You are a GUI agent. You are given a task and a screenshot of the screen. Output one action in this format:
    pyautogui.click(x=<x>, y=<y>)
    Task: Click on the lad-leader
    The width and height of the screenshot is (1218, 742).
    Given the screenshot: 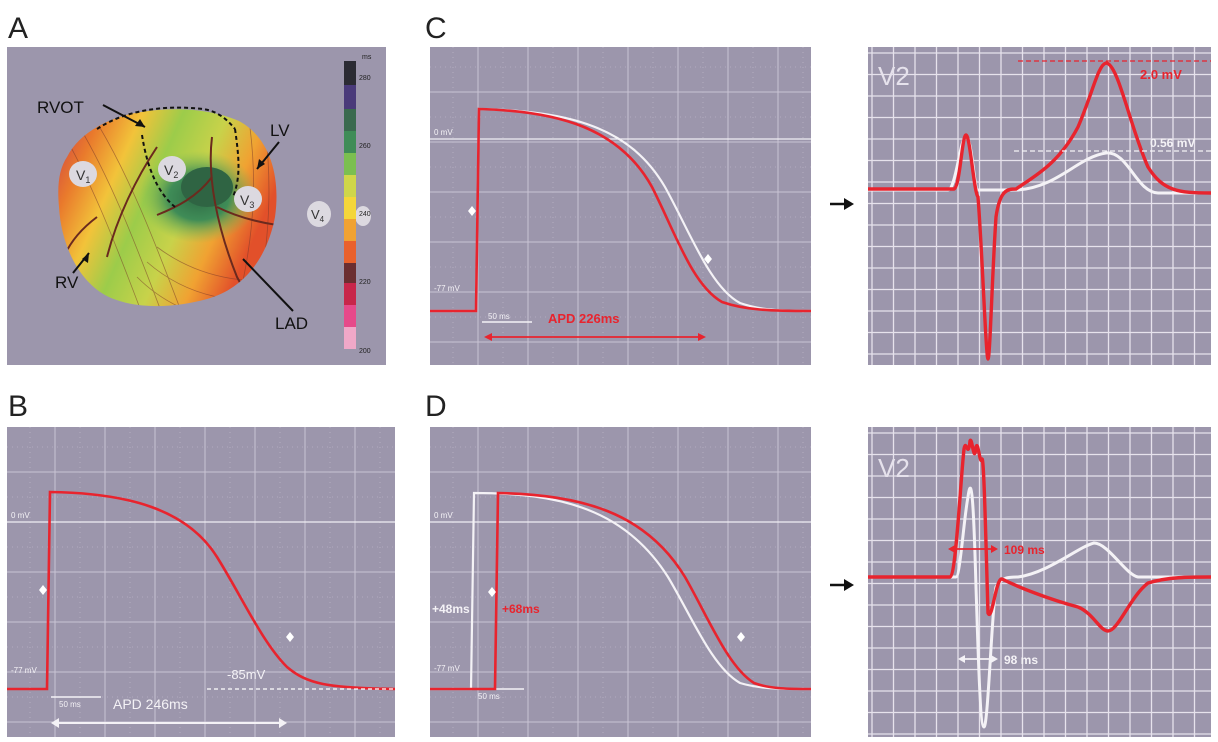 What is the action you would take?
    pyautogui.click(x=268, y=285)
    